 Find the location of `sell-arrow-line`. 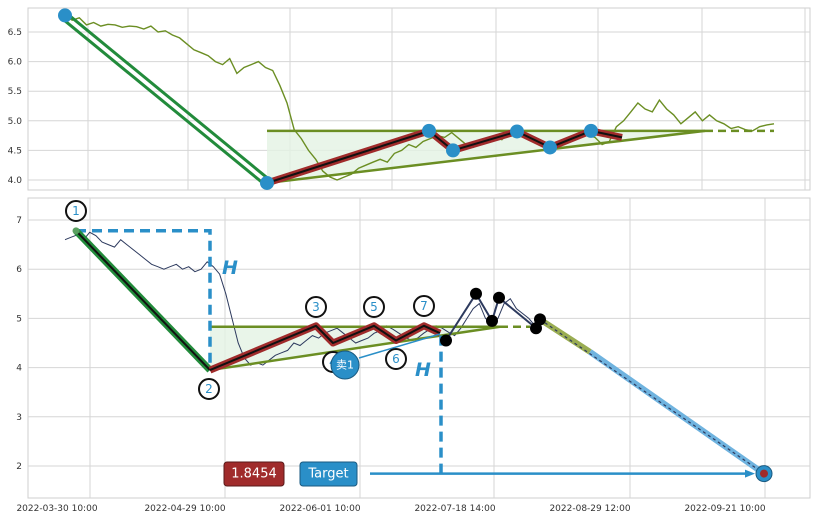

sell-arrow-line is located at coordinates (399, 346).